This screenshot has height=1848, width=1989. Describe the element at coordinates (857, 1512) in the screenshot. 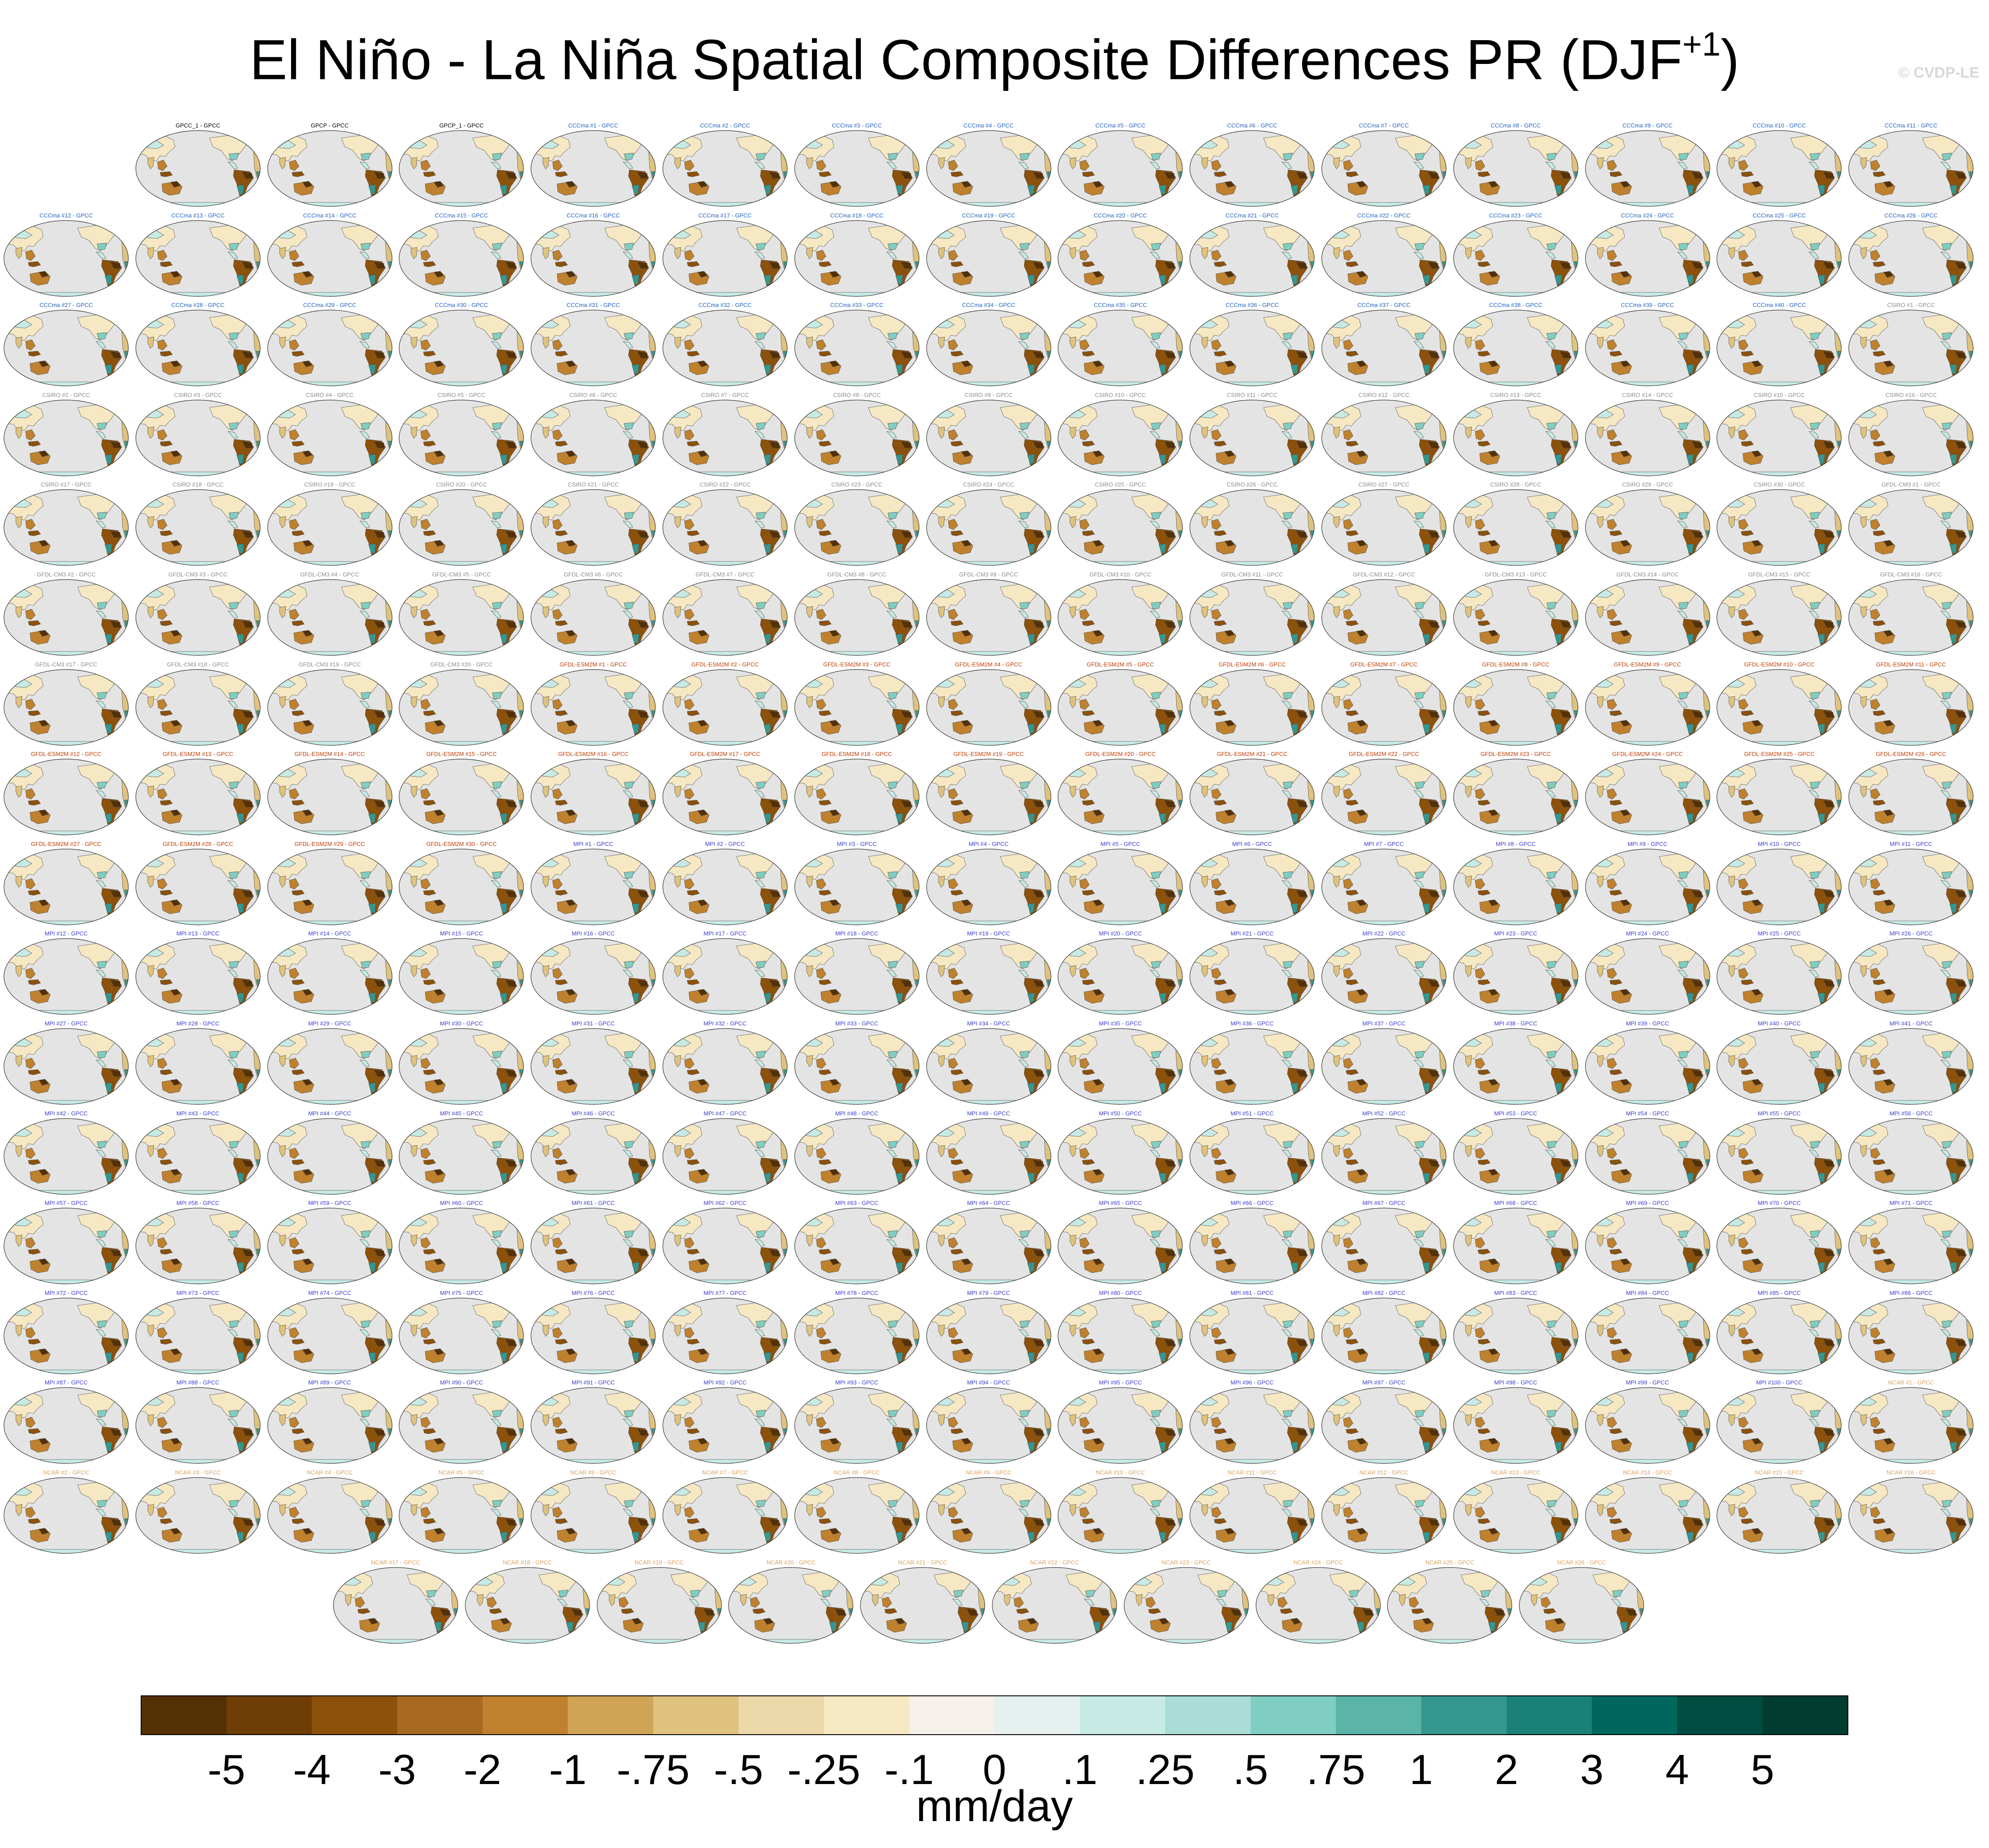

I see `map-panel: NCAR #8 - GPCC` at that location.